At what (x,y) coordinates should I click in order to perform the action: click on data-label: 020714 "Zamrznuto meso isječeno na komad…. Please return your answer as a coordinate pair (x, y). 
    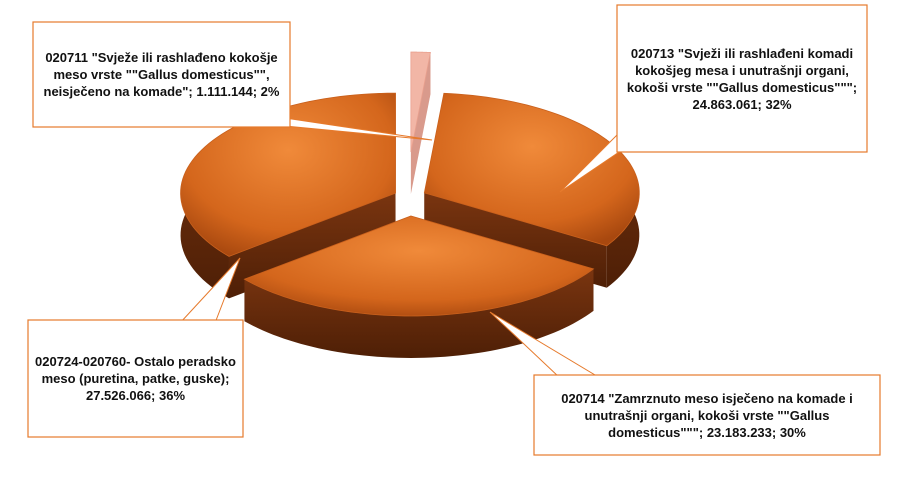
    Looking at the image, I should click on (707, 415).